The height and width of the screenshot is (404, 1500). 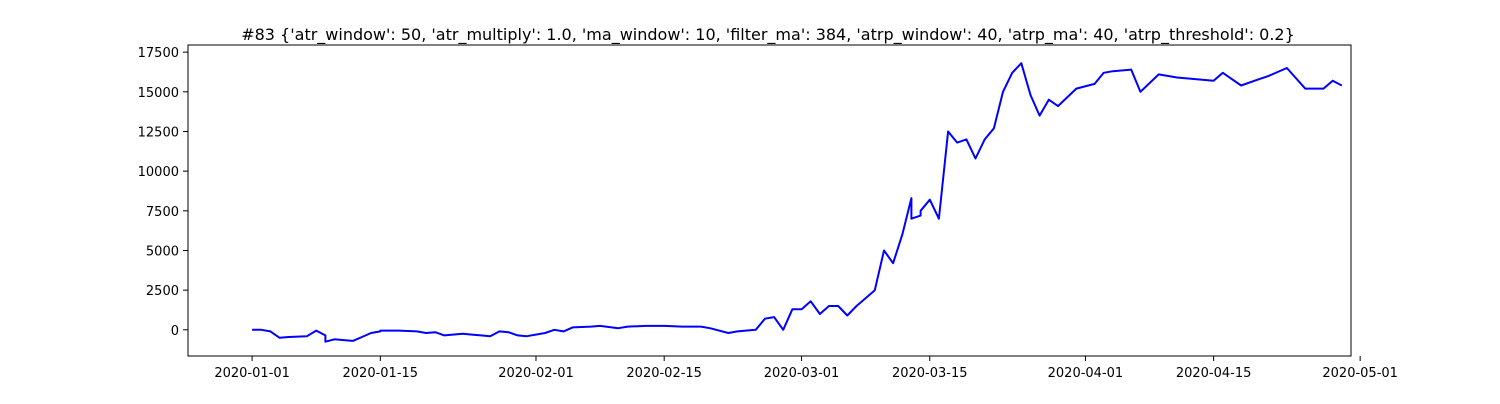 What do you see at coordinates (1360, 373) in the screenshot?
I see `x-tick-label: 2020-05-01` at bounding box center [1360, 373].